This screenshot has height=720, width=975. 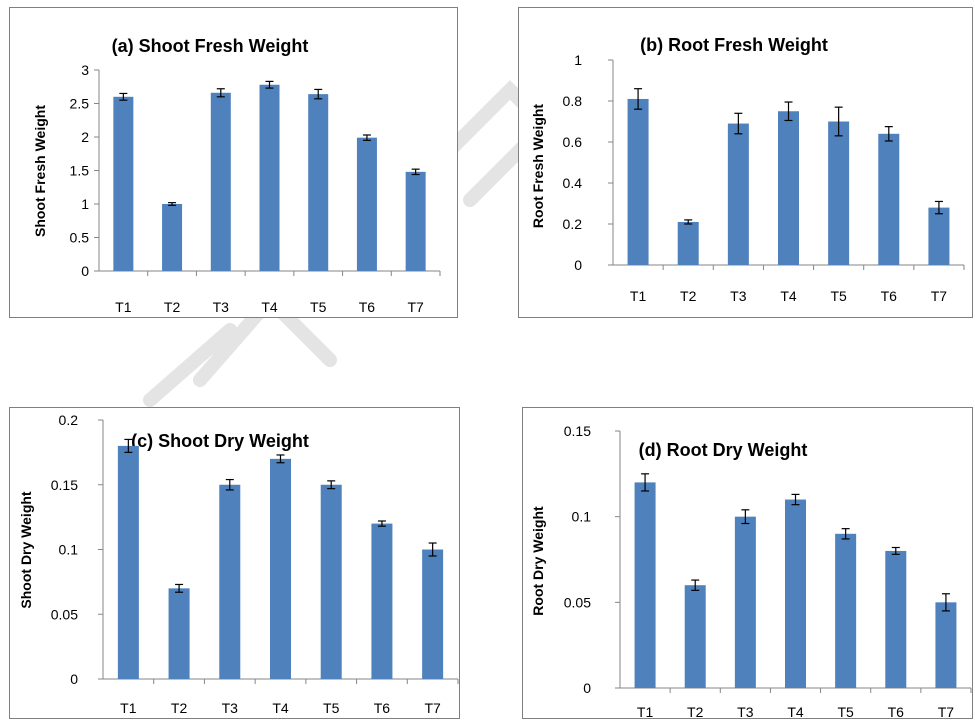 What do you see at coordinates (734, 45) in the screenshot?
I see `chart-title: (b) Root Fresh Weight` at bounding box center [734, 45].